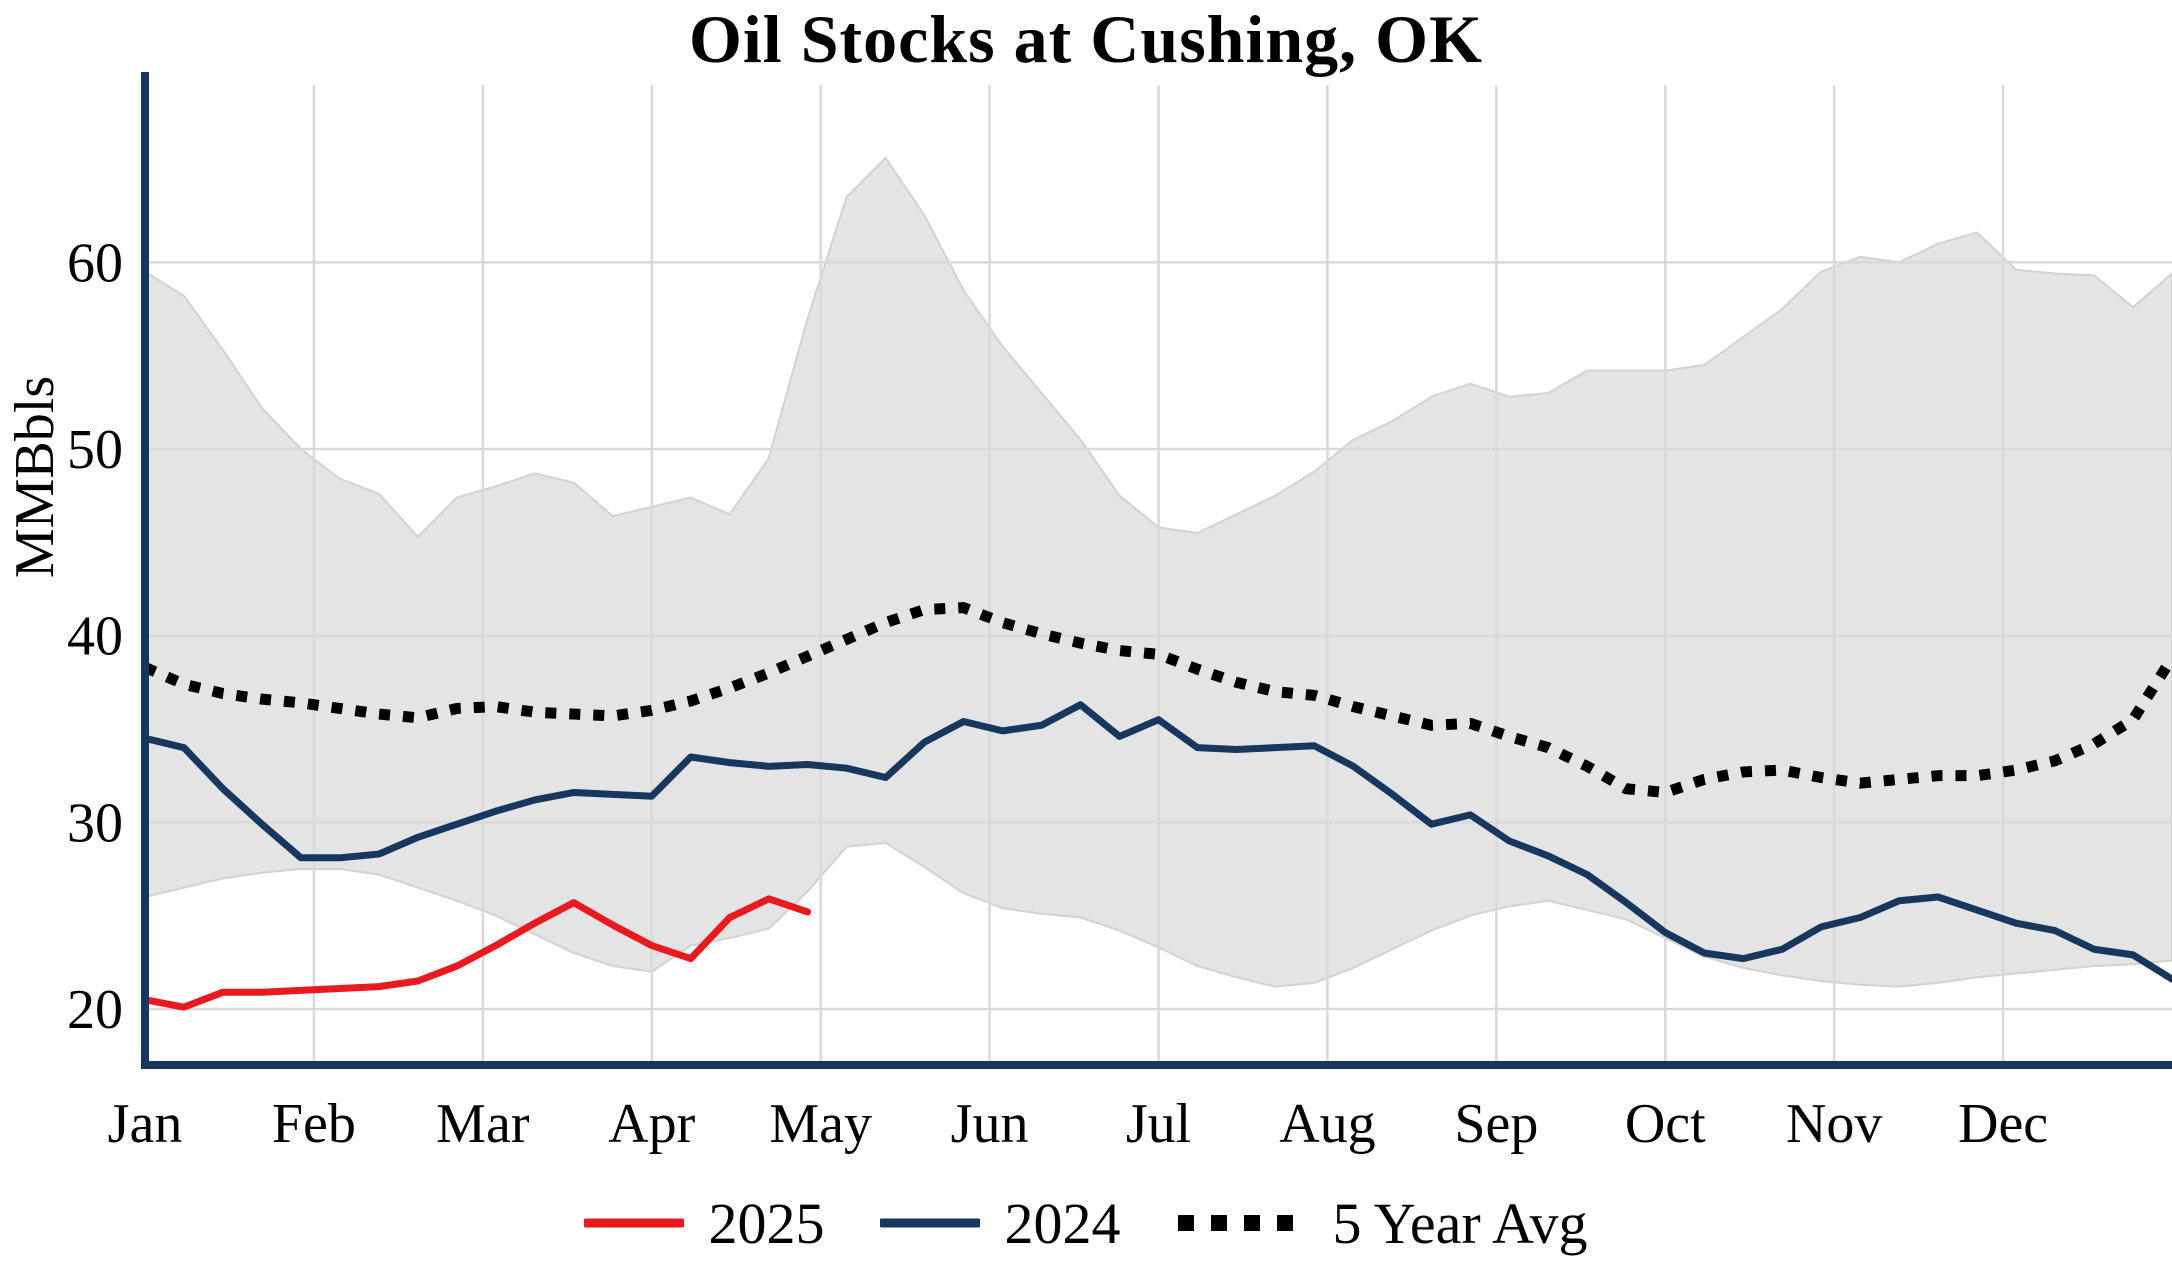  What do you see at coordinates (95, 1010) in the screenshot?
I see `svg-text: 20` at bounding box center [95, 1010].